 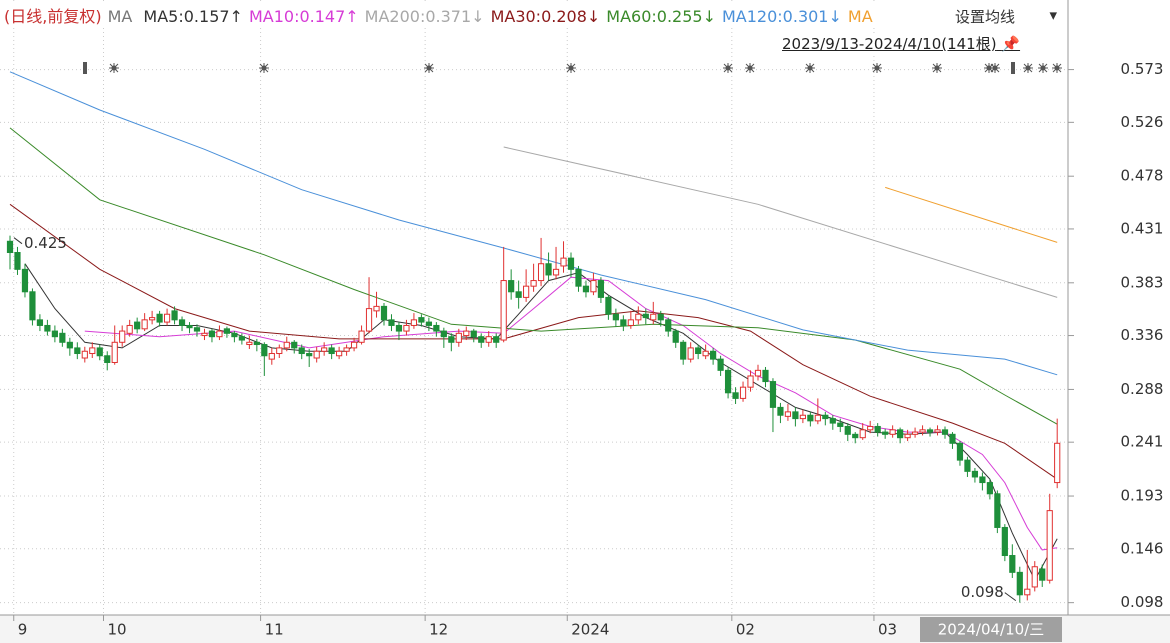 I want to click on y-tick-label: 0.193, so click(x=1142, y=496).